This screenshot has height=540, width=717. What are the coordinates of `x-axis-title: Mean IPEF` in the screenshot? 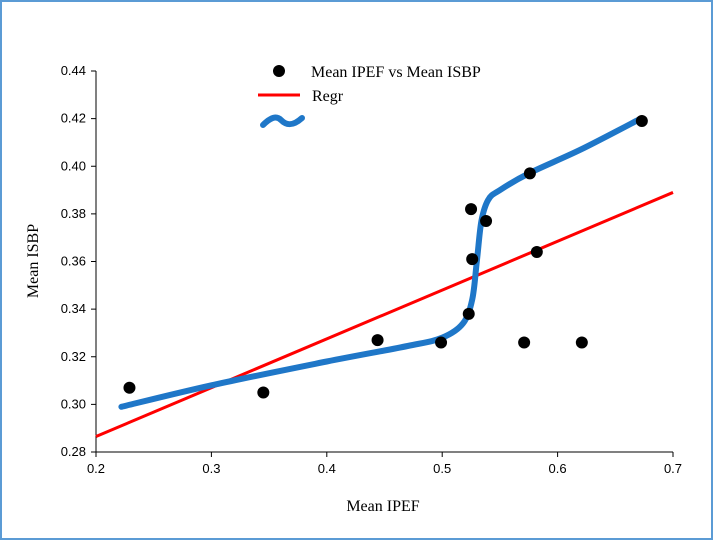 It's located at (382, 506).